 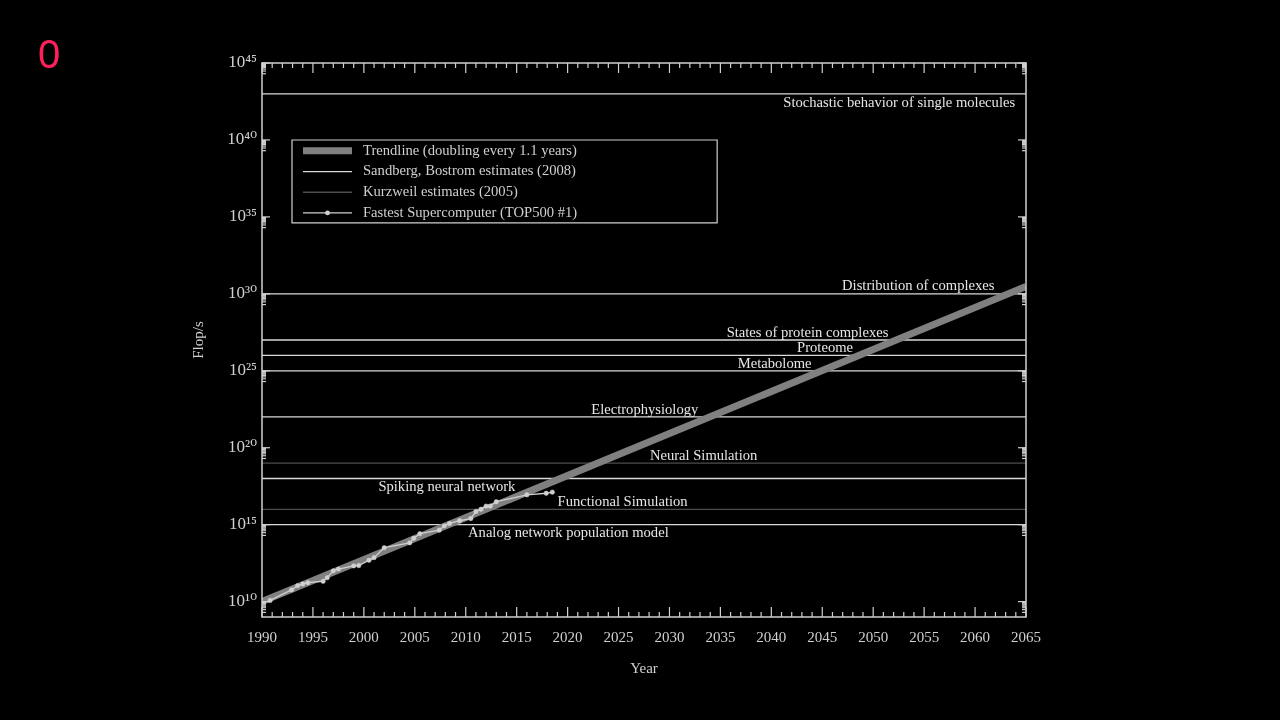 I want to click on y-tick-label: 10²⁰, so click(x=243, y=447).